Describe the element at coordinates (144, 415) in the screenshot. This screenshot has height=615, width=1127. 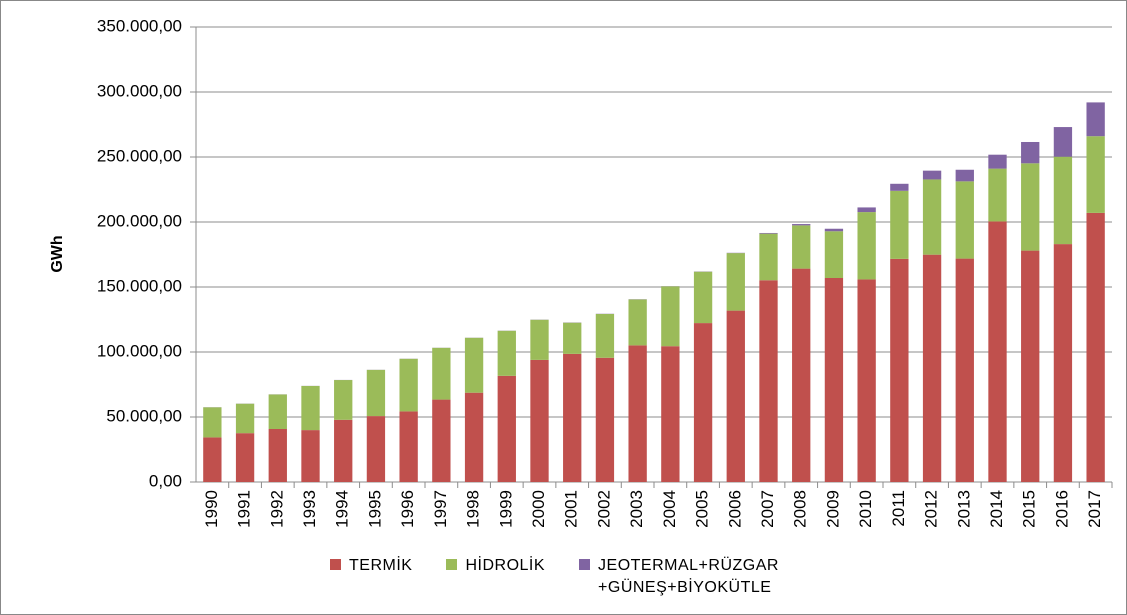
I see `y-tick-label: 50.000,00` at that location.